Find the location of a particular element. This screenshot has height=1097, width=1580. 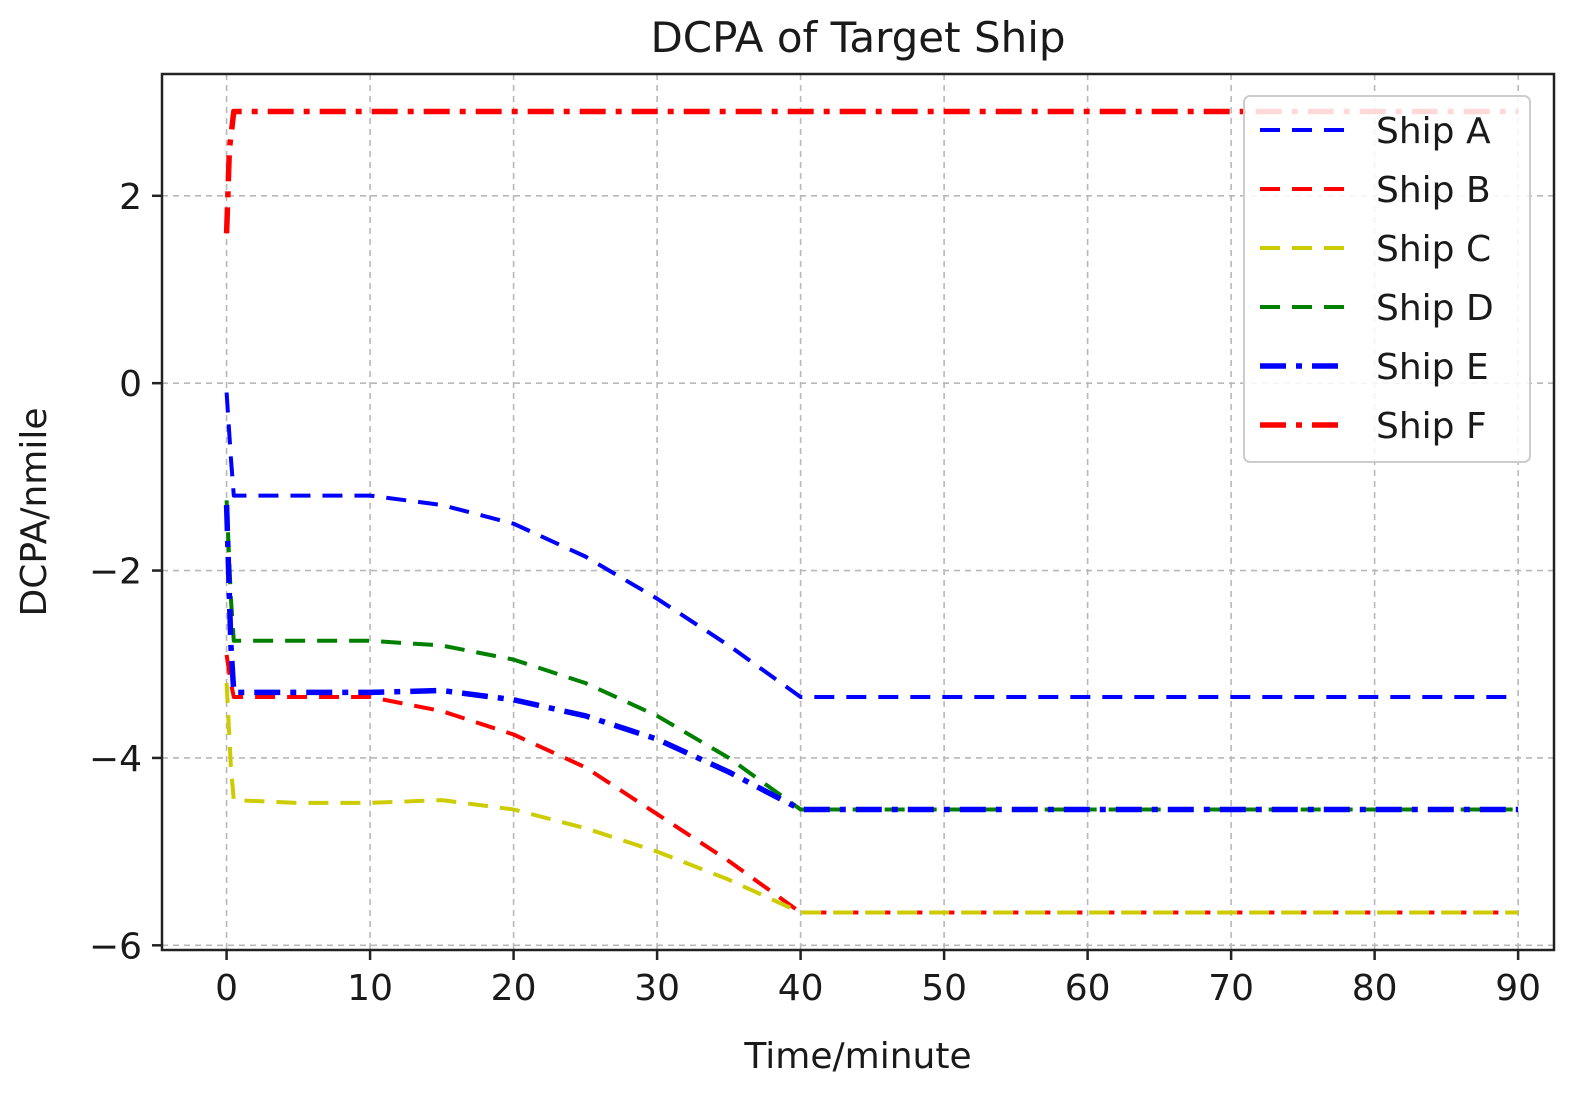

x-tick-label: 70 is located at coordinates (1231, 988).